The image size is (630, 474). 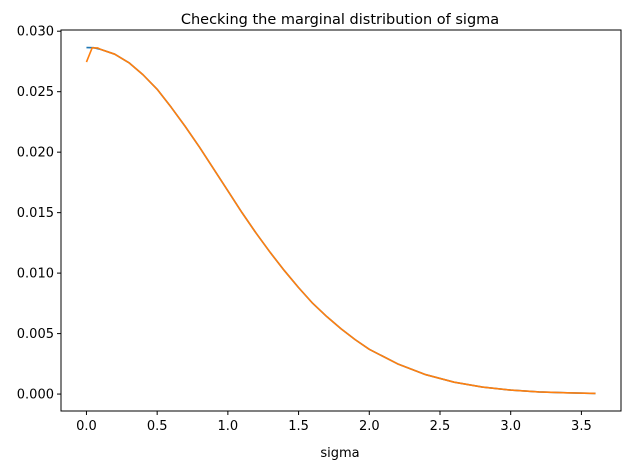 What do you see at coordinates (157, 426) in the screenshot?
I see `x-tick-label: 0.5` at bounding box center [157, 426].